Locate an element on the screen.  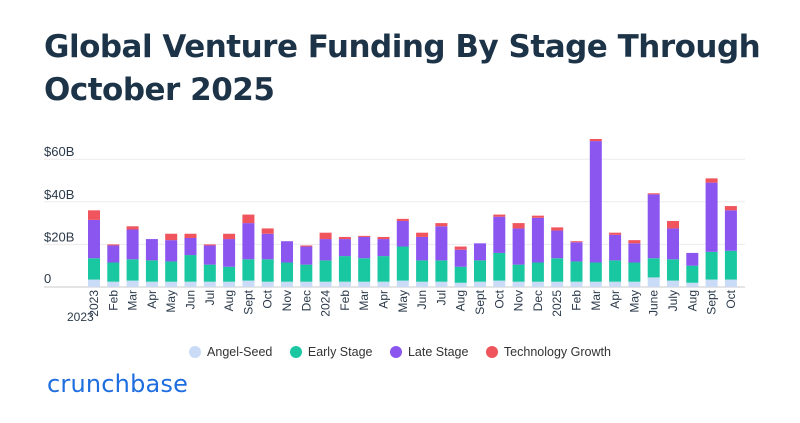
legend-item-technology-growth: Technology Growth is located at coordinates (548, 352).